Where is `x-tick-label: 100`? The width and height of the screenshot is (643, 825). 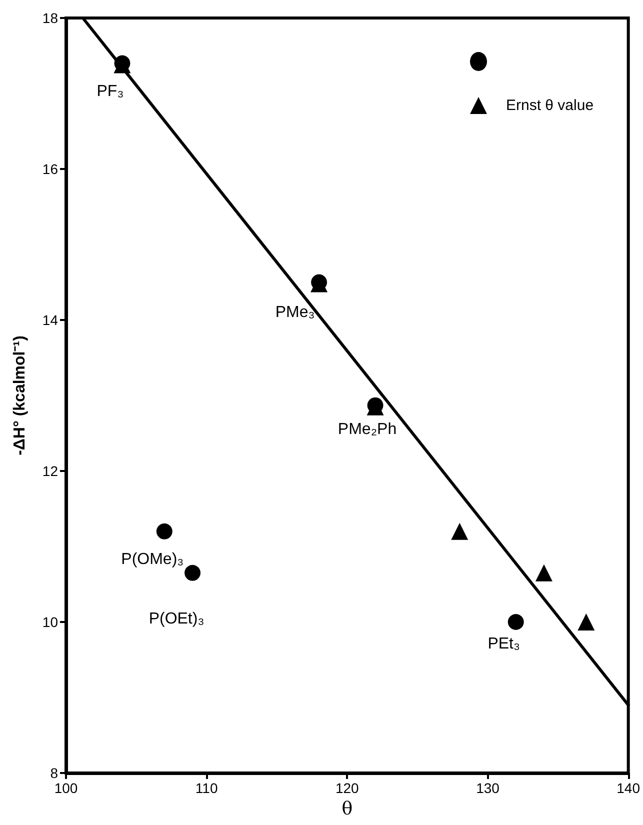 x-tick-label: 100 is located at coordinates (66, 788).